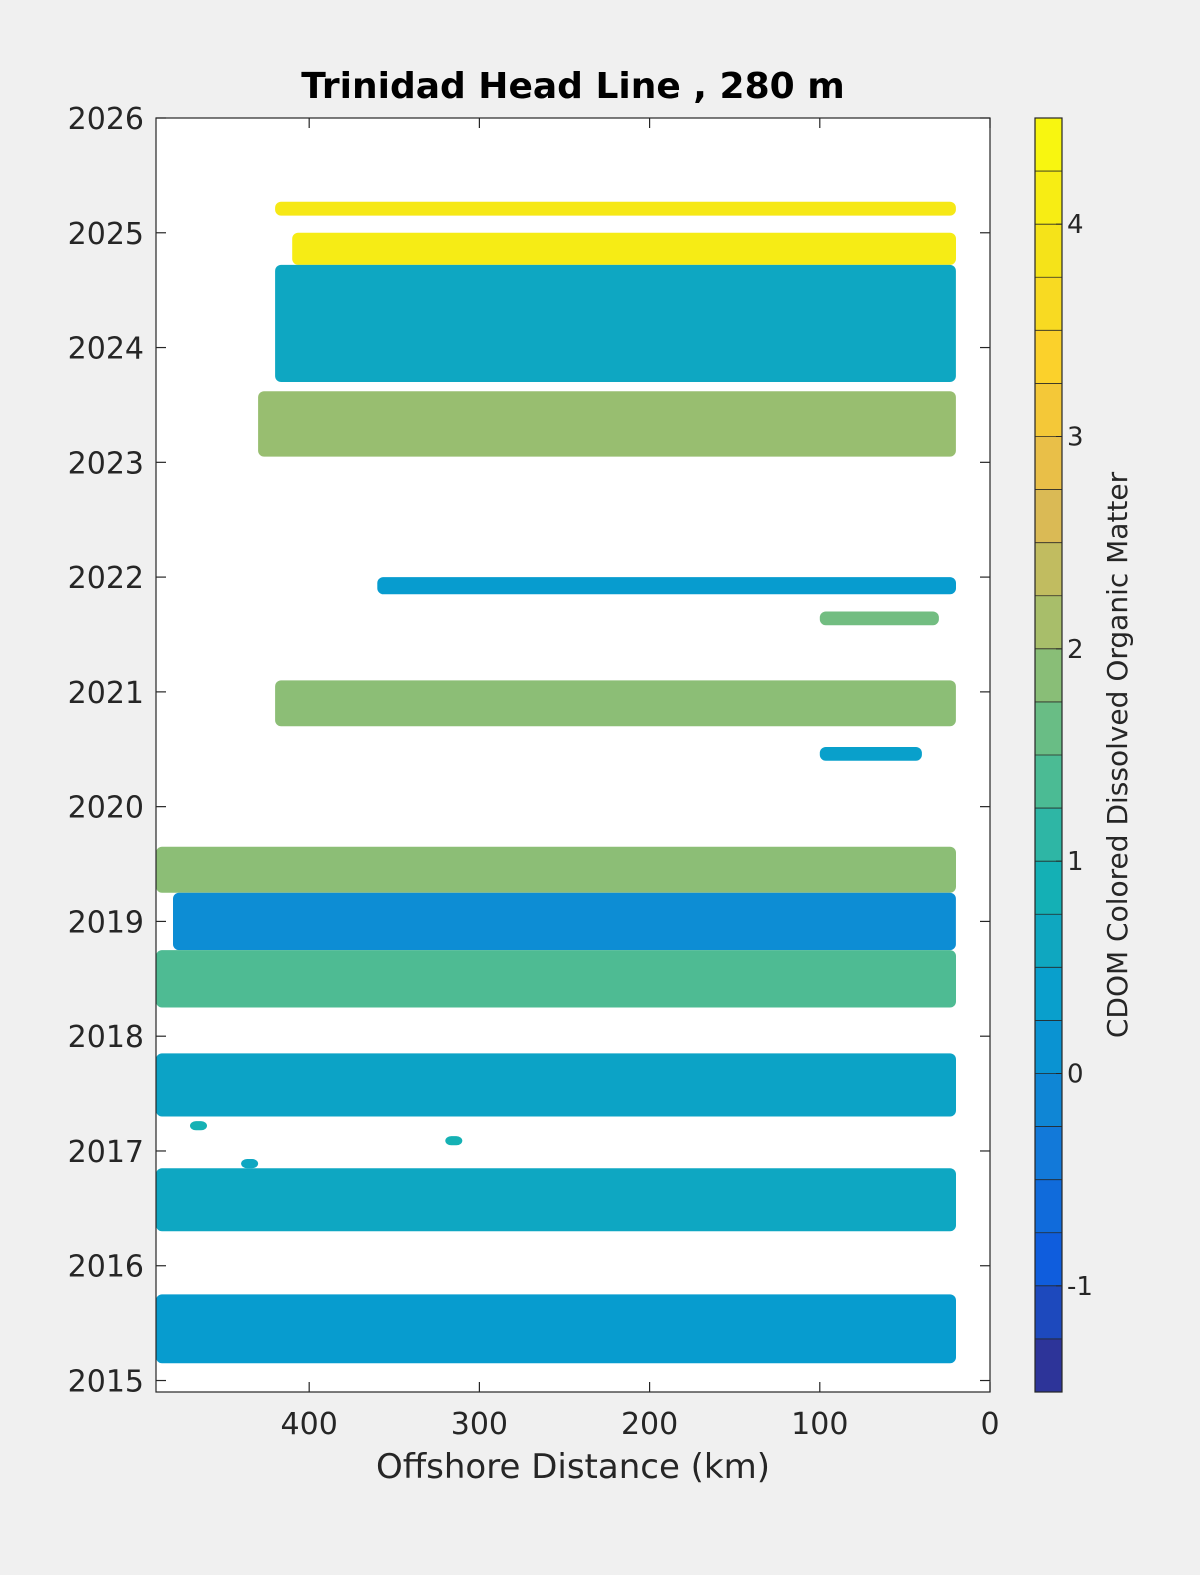  I want to click on colorbar-tick-label: 0, so click(1075, 1075).